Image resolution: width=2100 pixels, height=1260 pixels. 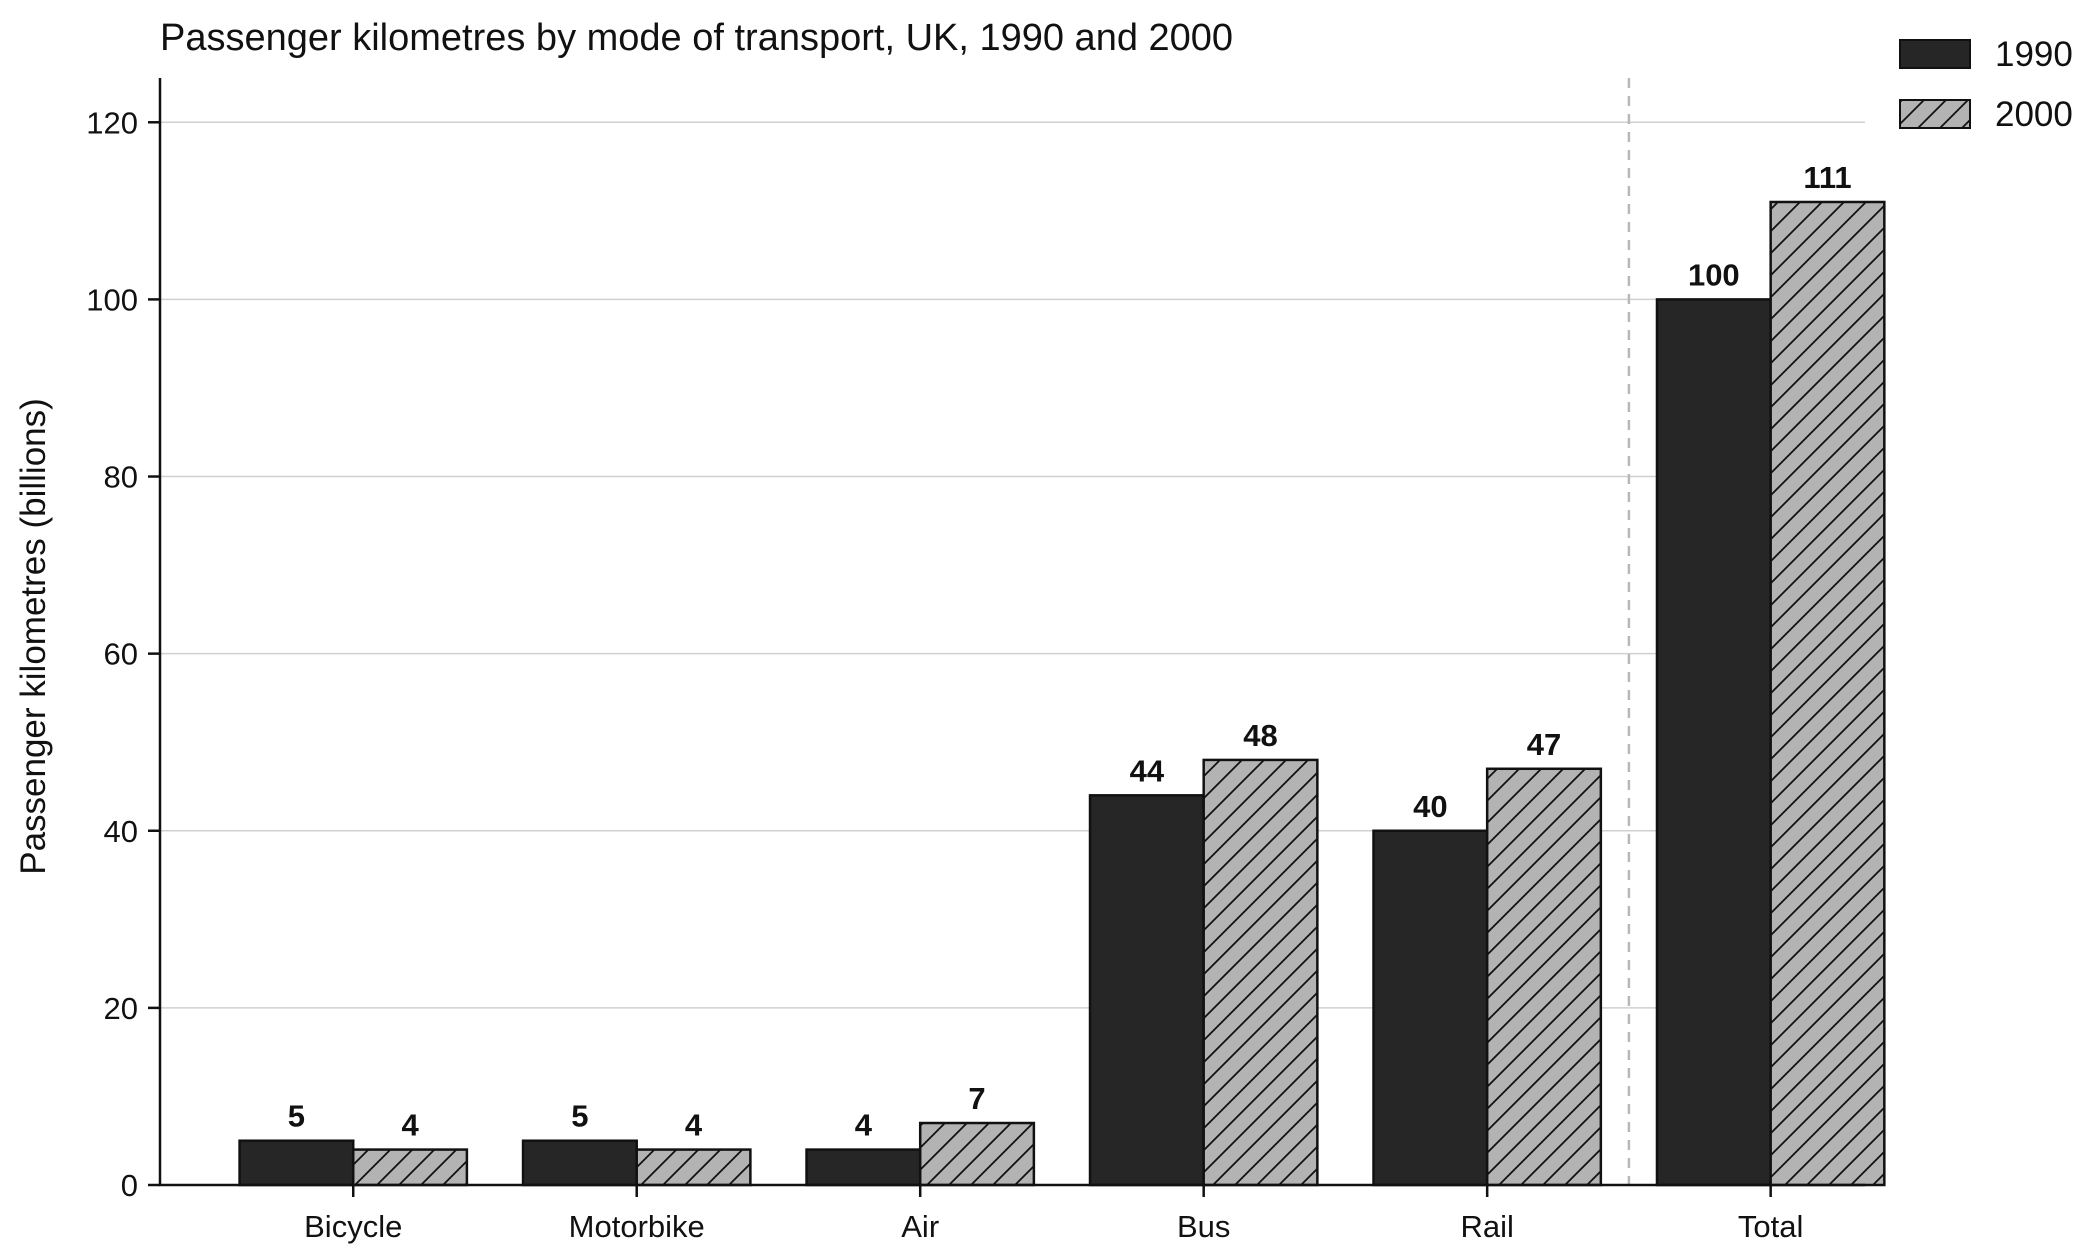 I want to click on legend-label: 1990, so click(x=2034, y=54).